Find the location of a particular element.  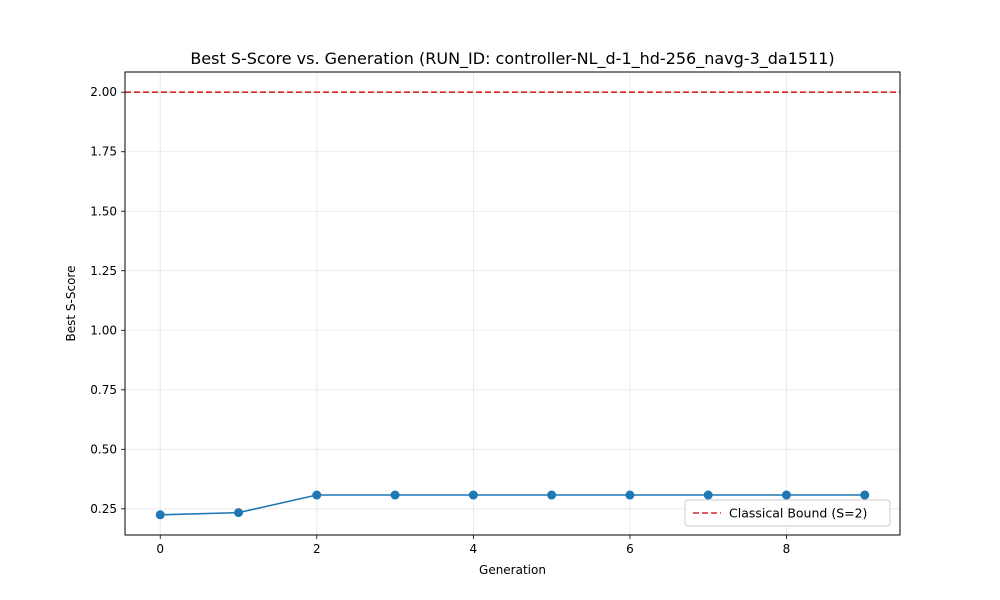

y-tick-label: 0.75 is located at coordinates (103, 390).